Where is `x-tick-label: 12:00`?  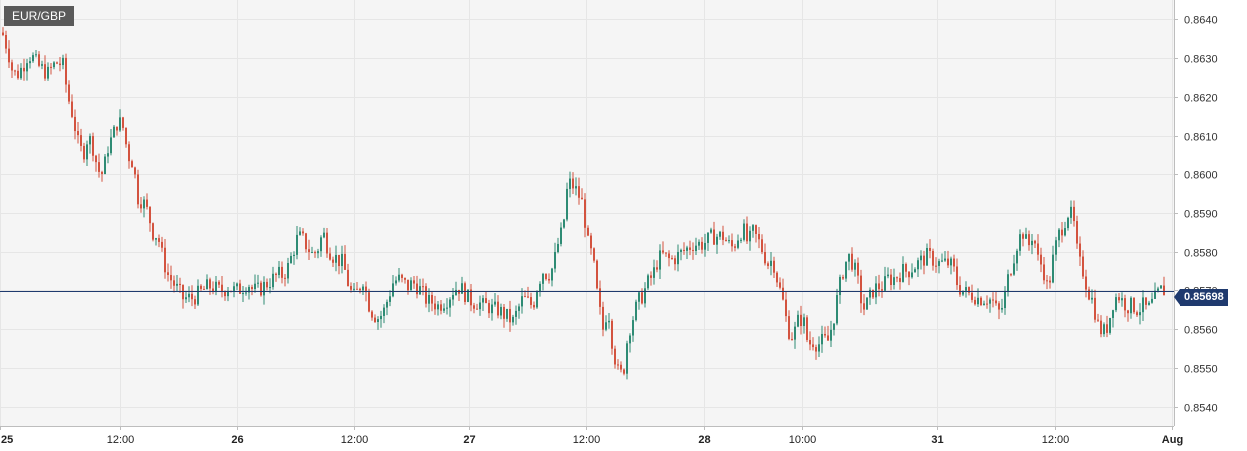
x-tick-label: 12:00 is located at coordinates (587, 440).